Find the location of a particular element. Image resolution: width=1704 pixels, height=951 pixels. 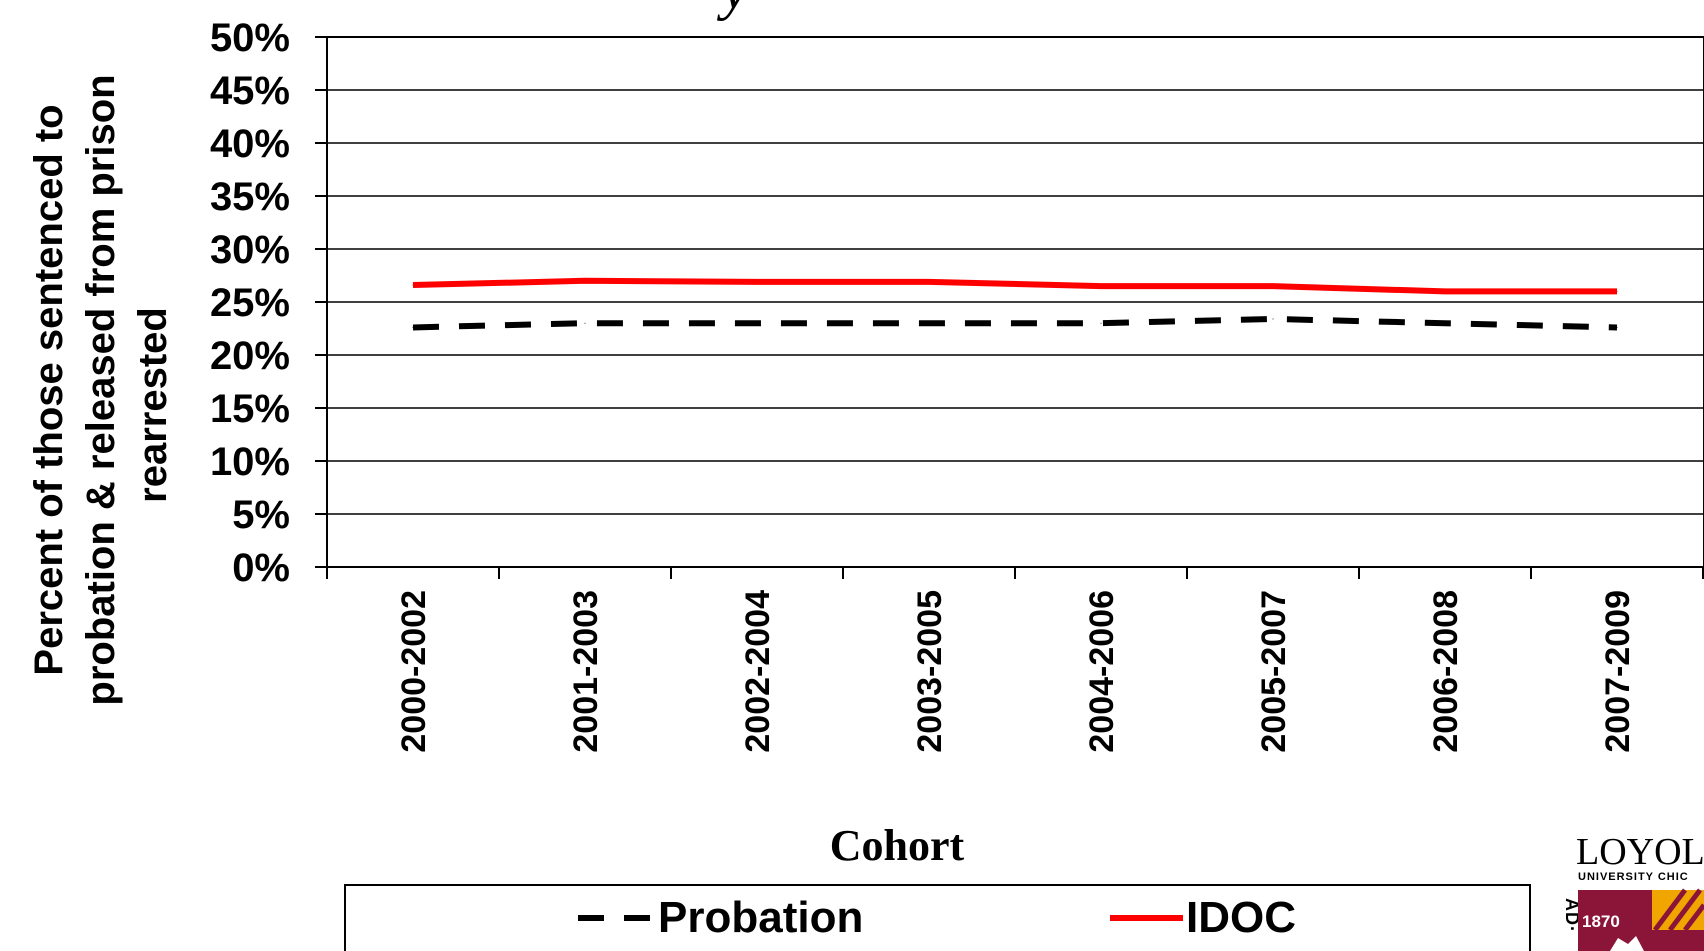

x-tick-label: 2002-2004 is located at coordinates (758, 671).